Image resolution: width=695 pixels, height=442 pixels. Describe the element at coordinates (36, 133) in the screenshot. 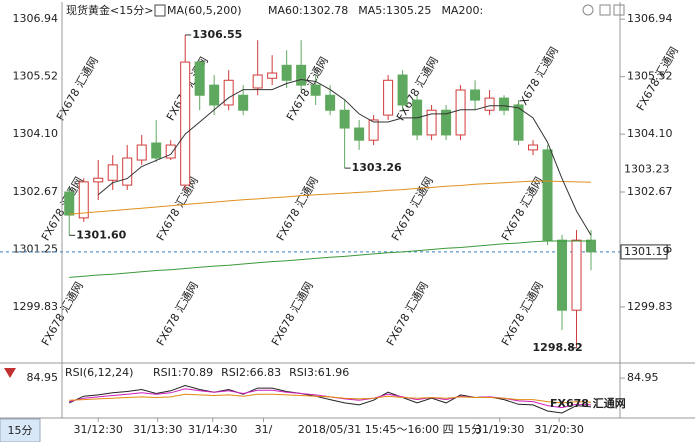

I see `y-tick-label: 1304.10` at that location.